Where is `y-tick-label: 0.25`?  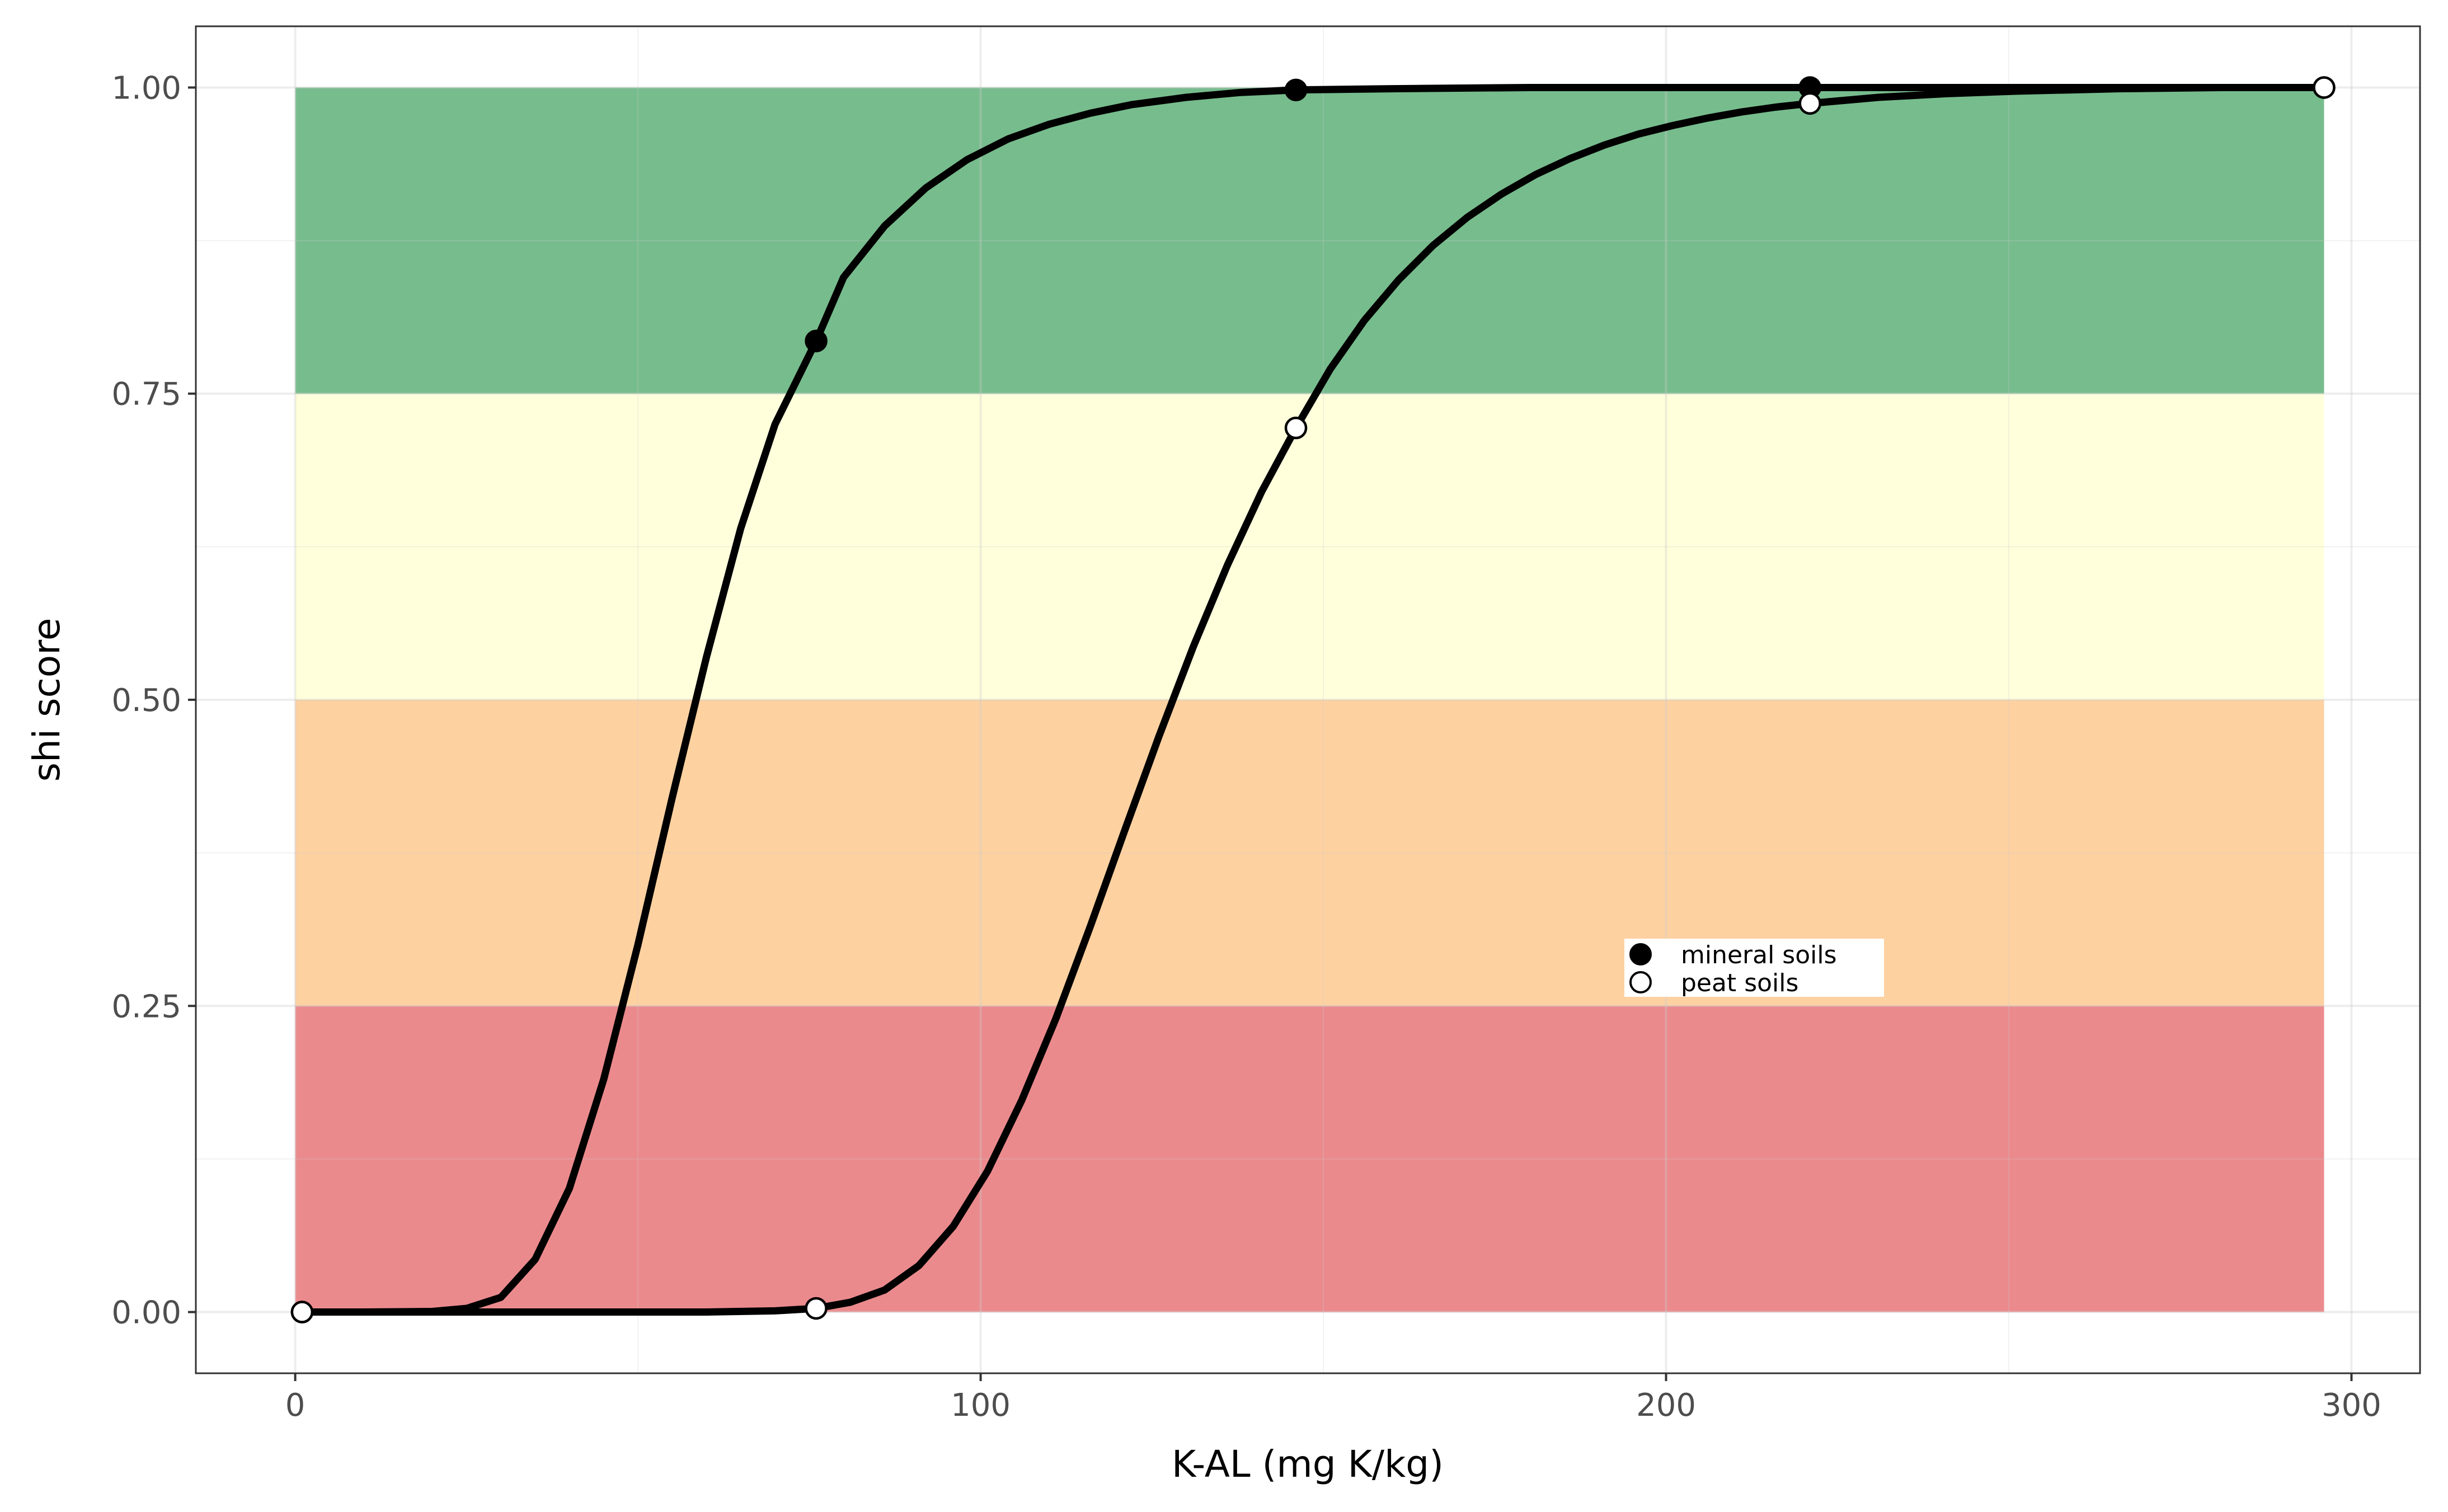 y-tick-label: 0.25 is located at coordinates (146, 1007).